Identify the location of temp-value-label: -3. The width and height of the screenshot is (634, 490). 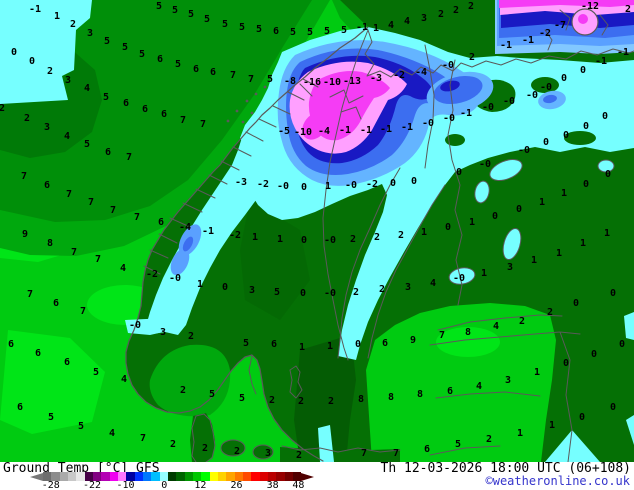
(376, 78).